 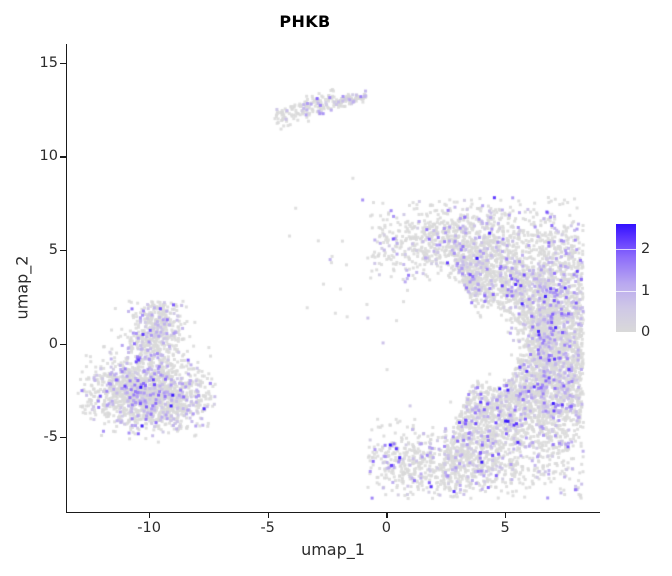 What do you see at coordinates (53, 249) in the screenshot?
I see `y-tick-label: 5` at bounding box center [53, 249].